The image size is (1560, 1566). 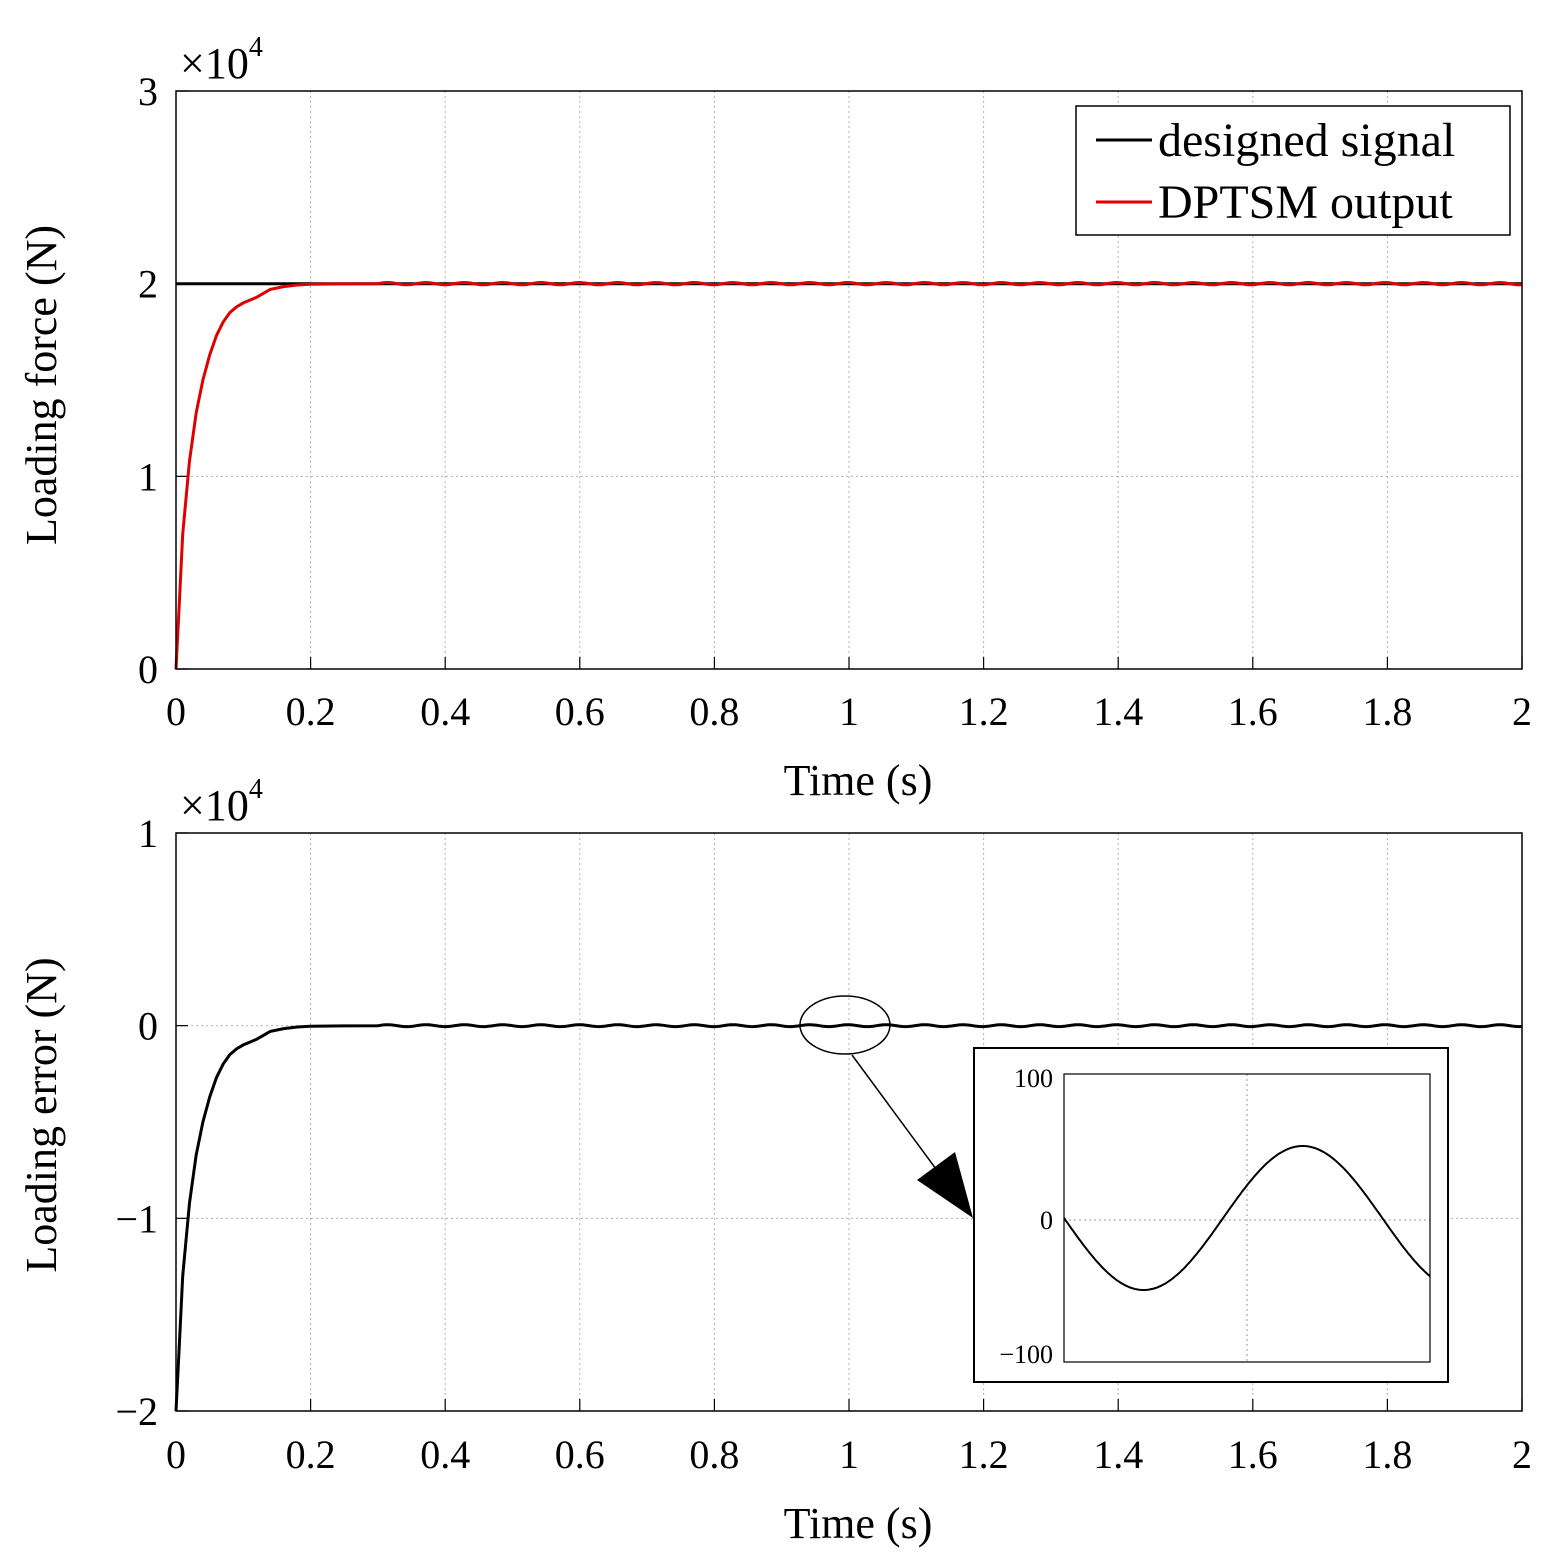 I want to click on top-y-multiplier: ×10⁴, so click(x=221, y=60).